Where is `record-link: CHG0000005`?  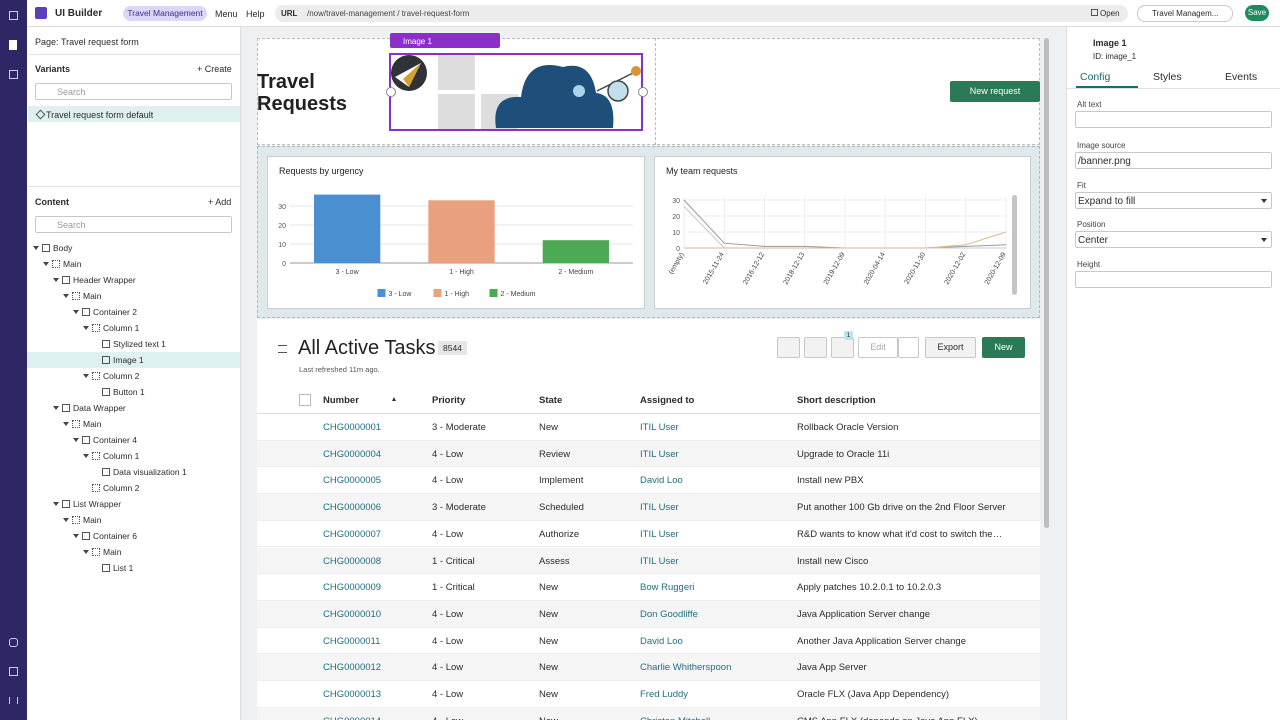 record-link: CHG0000005 is located at coordinates (352, 481).